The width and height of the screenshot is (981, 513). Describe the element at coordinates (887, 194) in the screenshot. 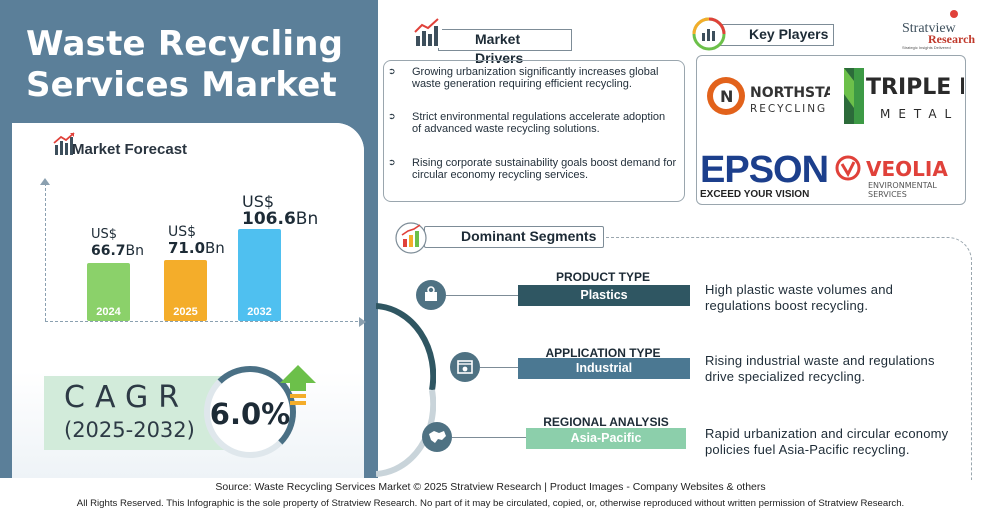

I see `veolia-sub-2: SERVICES` at that location.